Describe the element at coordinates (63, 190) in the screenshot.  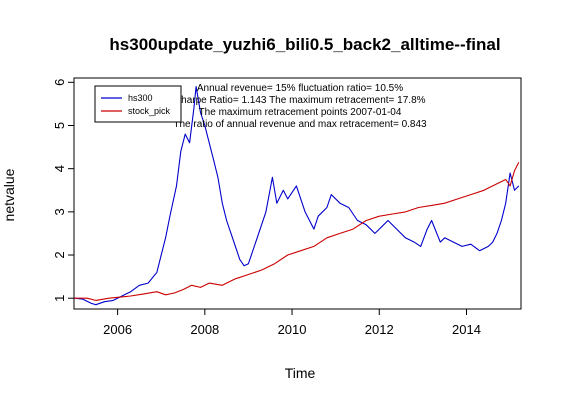
I see `y-axis: 1 2 3 4 5 6` at that location.